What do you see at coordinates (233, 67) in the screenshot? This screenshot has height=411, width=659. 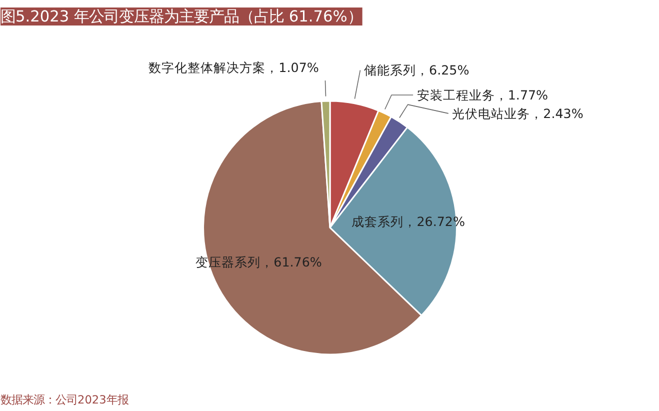 I see `slice-label: 数字化整体解决方案，1.07%` at bounding box center [233, 67].